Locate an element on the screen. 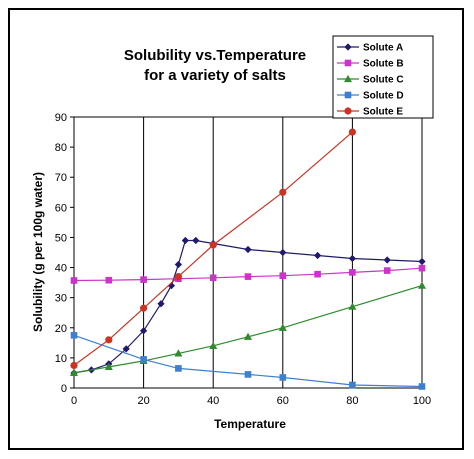  chart-subtitle: for a variety of salts is located at coordinates (215, 75).